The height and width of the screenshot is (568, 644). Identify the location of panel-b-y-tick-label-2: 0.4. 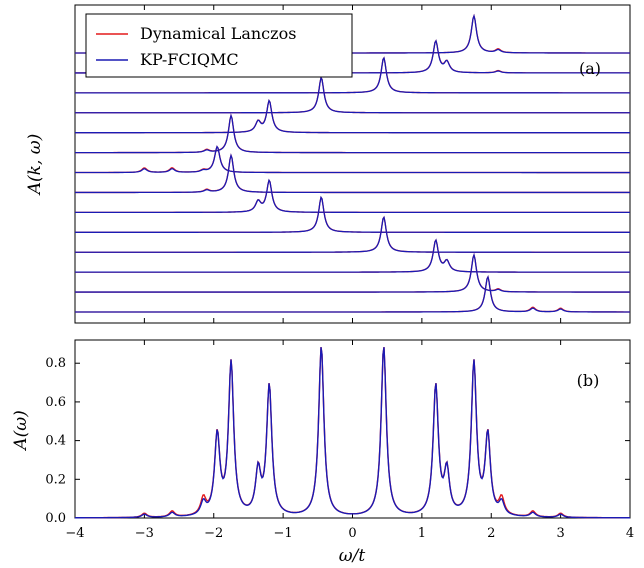
(55, 441).